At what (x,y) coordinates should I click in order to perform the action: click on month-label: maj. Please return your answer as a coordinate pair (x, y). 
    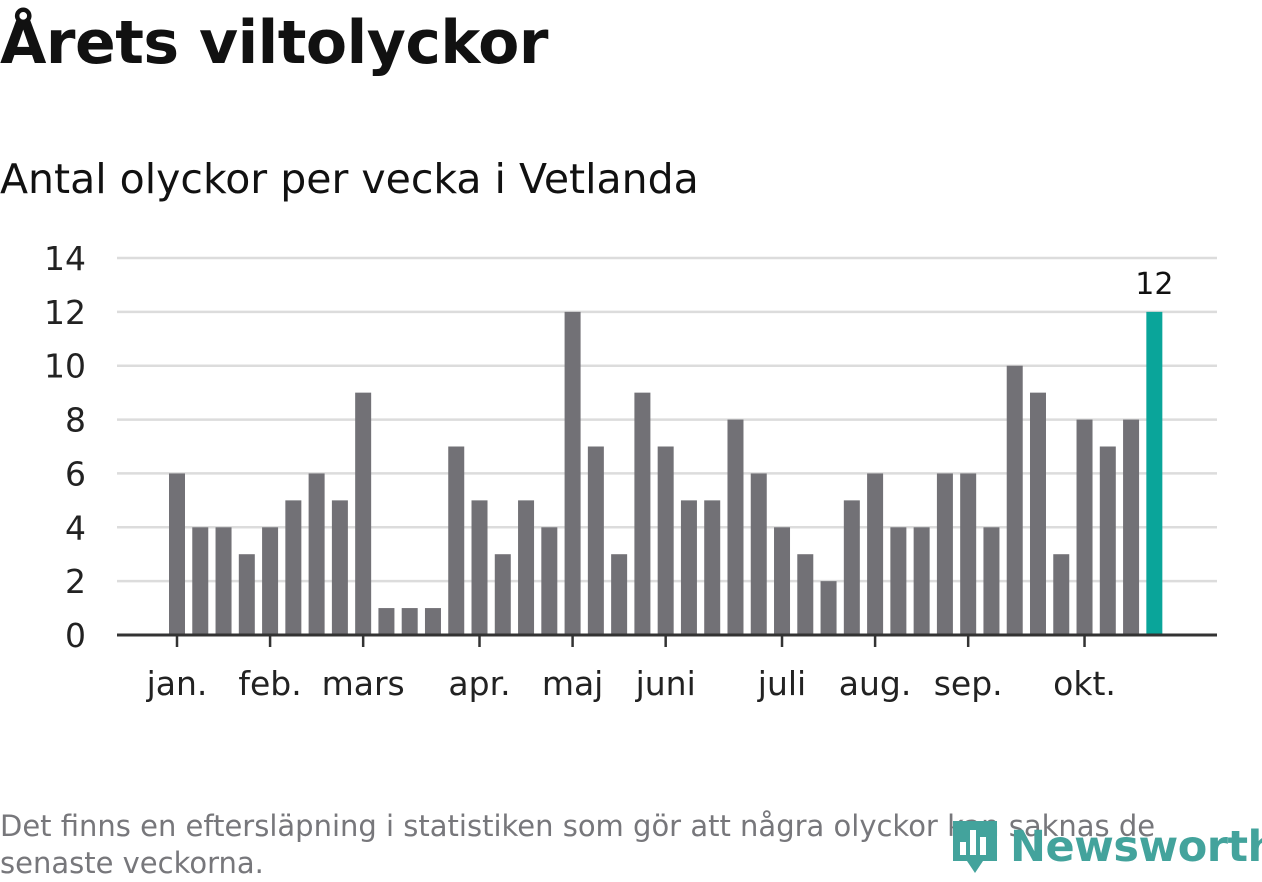
    Looking at the image, I should click on (573, 683).